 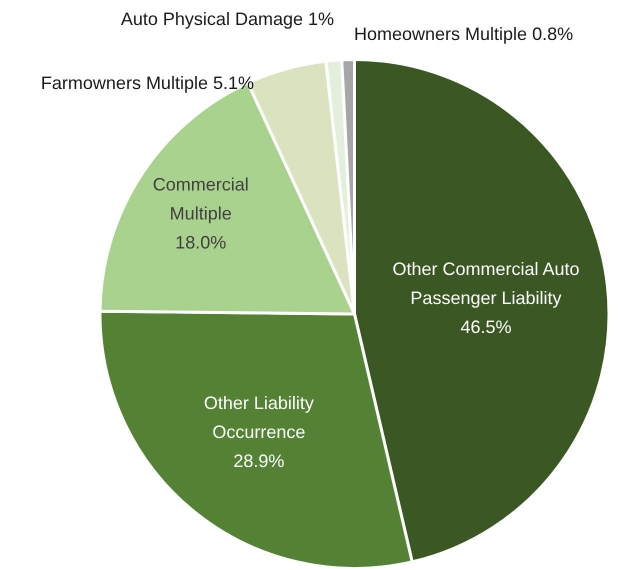 What do you see at coordinates (259, 417) in the screenshot?
I see `slice-label: Other Liability Occurrence` at bounding box center [259, 417].